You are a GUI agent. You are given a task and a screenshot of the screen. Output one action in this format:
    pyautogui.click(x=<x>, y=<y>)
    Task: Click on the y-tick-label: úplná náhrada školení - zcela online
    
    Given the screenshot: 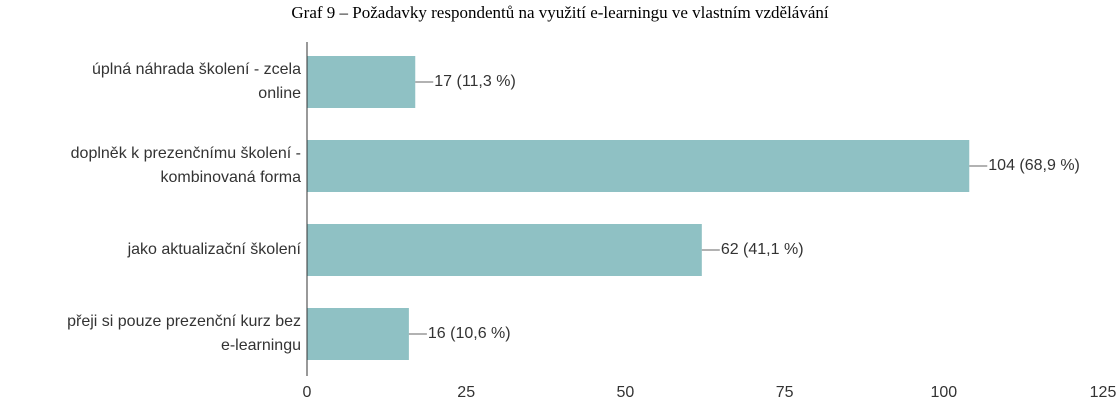 What is the action you would take?
    pyautogui.click(x=196, y=81)
    